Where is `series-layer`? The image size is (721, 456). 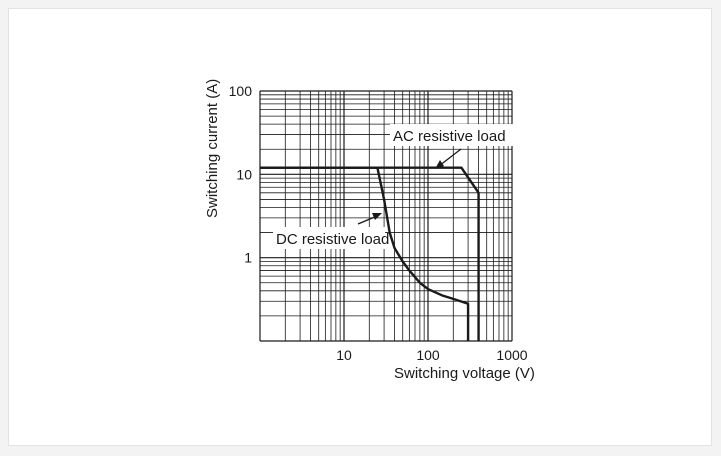
series-layer is located at coordinates (370, 253).